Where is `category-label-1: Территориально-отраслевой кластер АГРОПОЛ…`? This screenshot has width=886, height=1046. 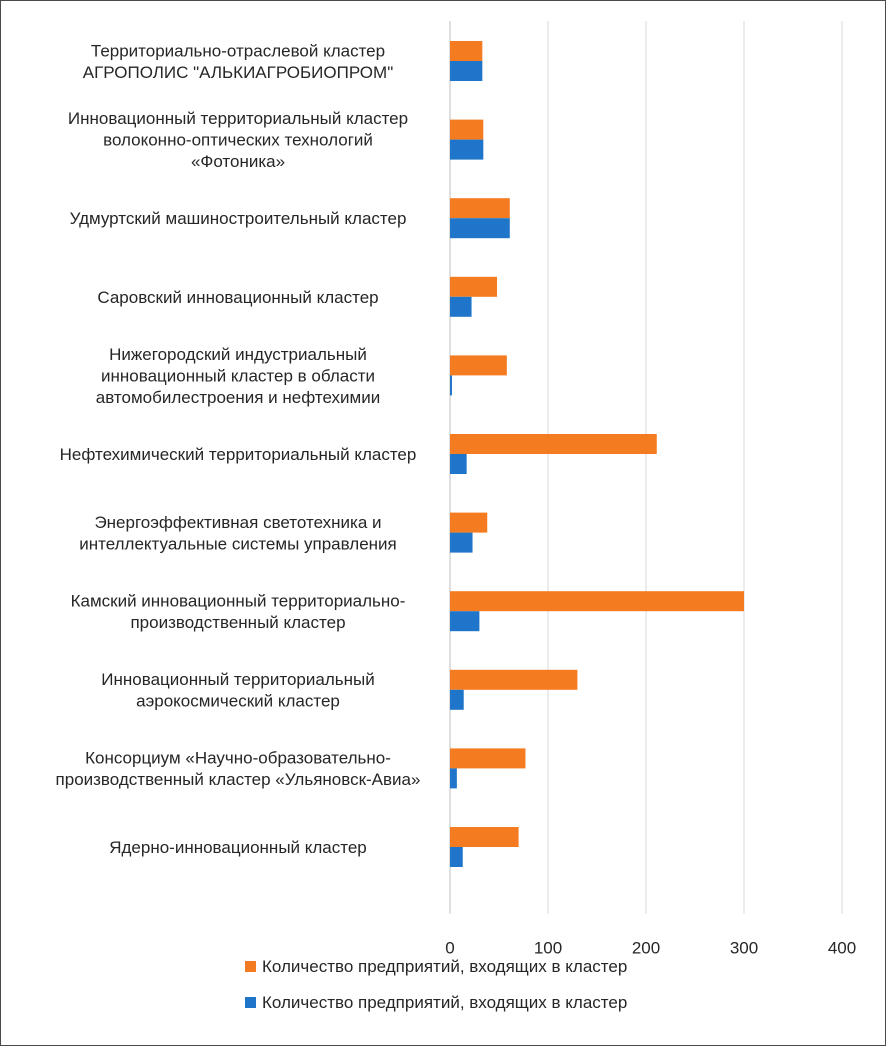
category-label-1: Территориально-отраслевой кластер АГРОПОЛ… is located at coordinates (238, 61).